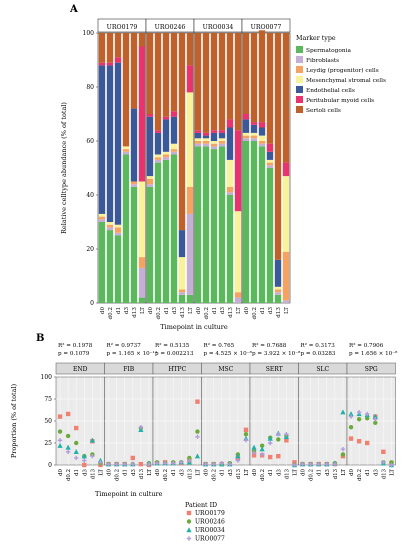  I want to click on facet-label: HTPC, so click(177, 369).